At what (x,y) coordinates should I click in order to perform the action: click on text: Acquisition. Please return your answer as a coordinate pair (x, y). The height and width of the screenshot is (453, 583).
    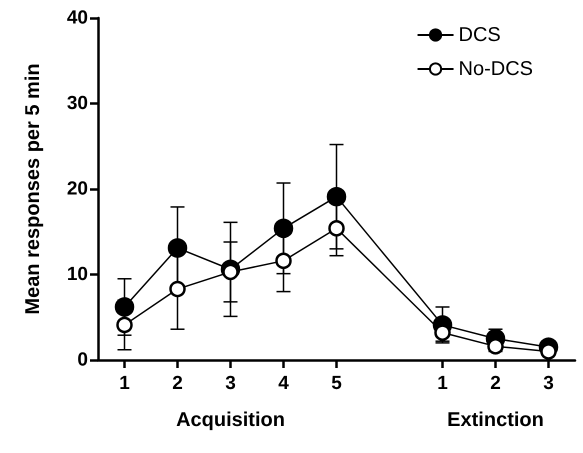
    Looking at the image, I should click on (230, 420).